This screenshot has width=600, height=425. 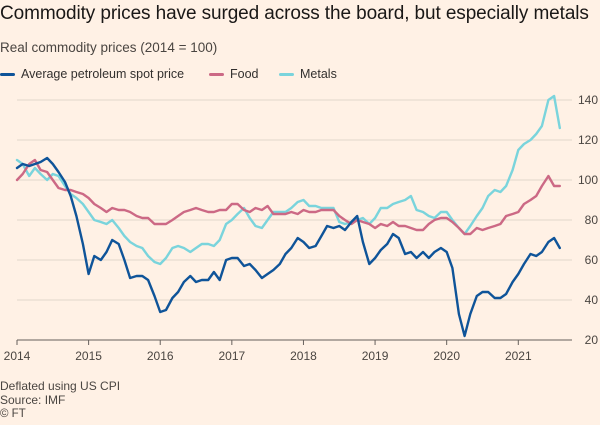 What do you see at coordinates (244, 74) in the screenshot?
I see `legend-label-food: Food` at bounding box center [244, 74].